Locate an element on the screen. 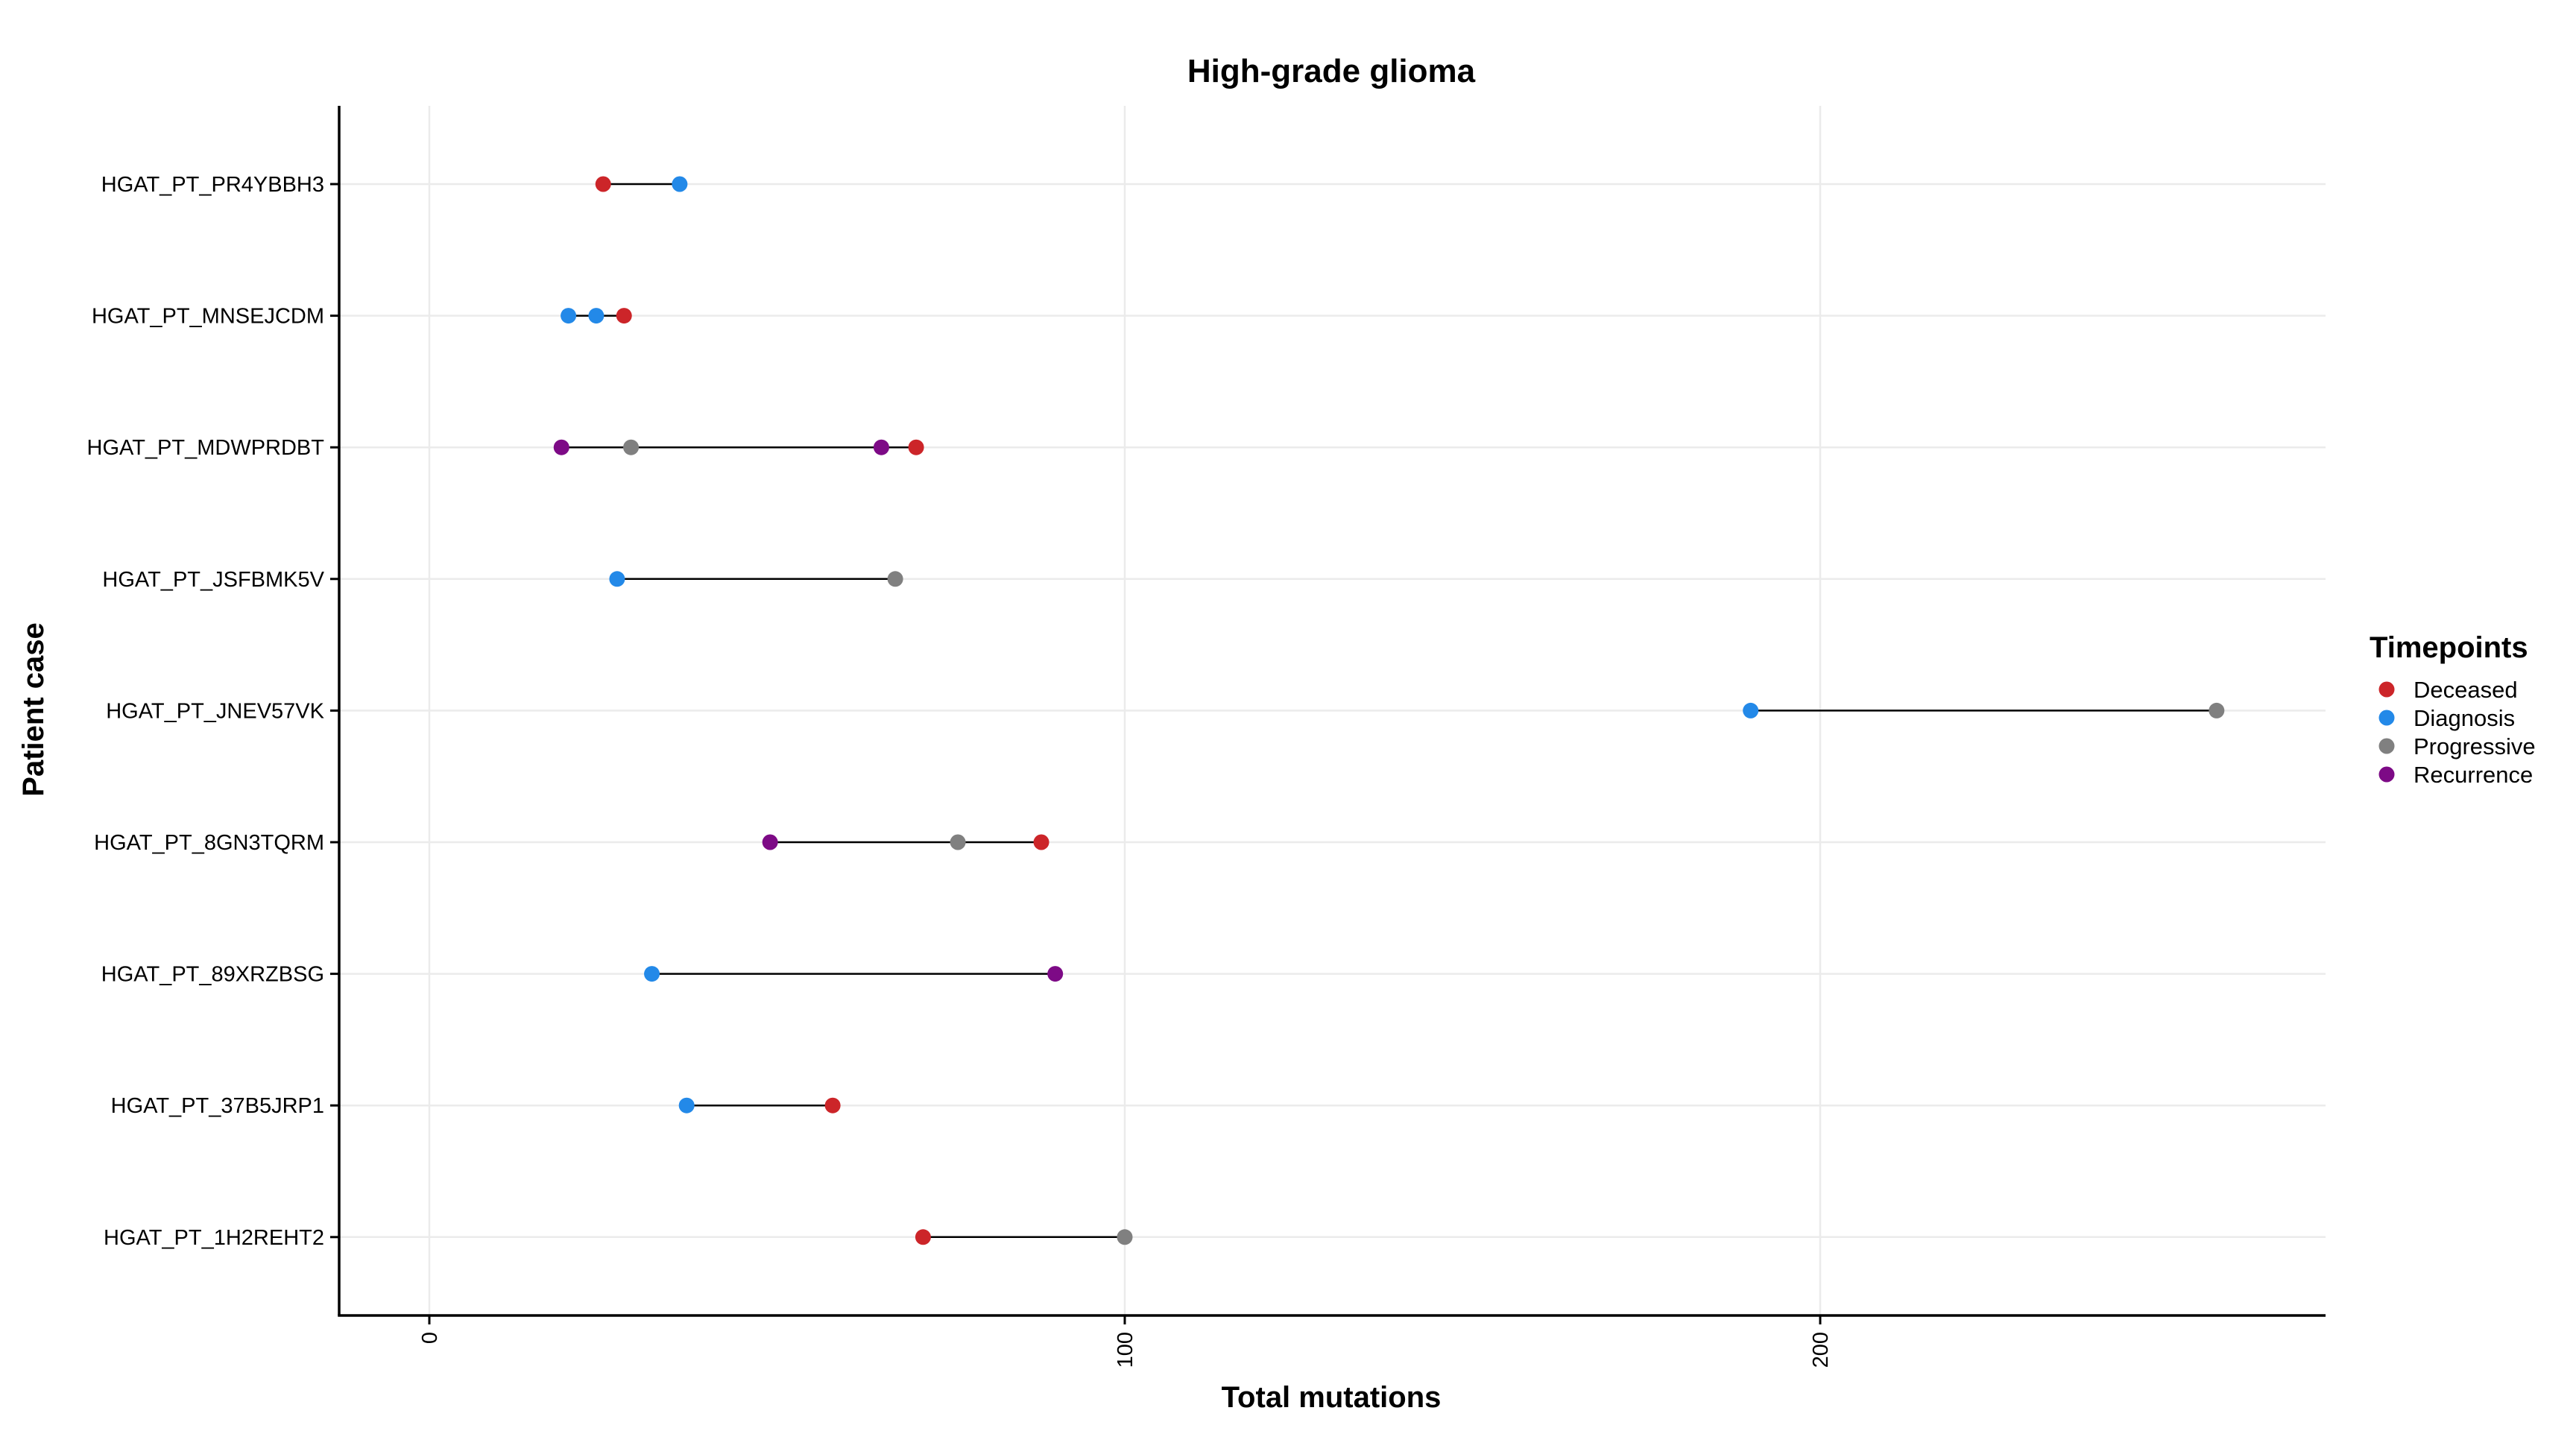 This screenshot has height=1431, width=2576. legend-label: Deceased is located at coordinates (2466, 690).